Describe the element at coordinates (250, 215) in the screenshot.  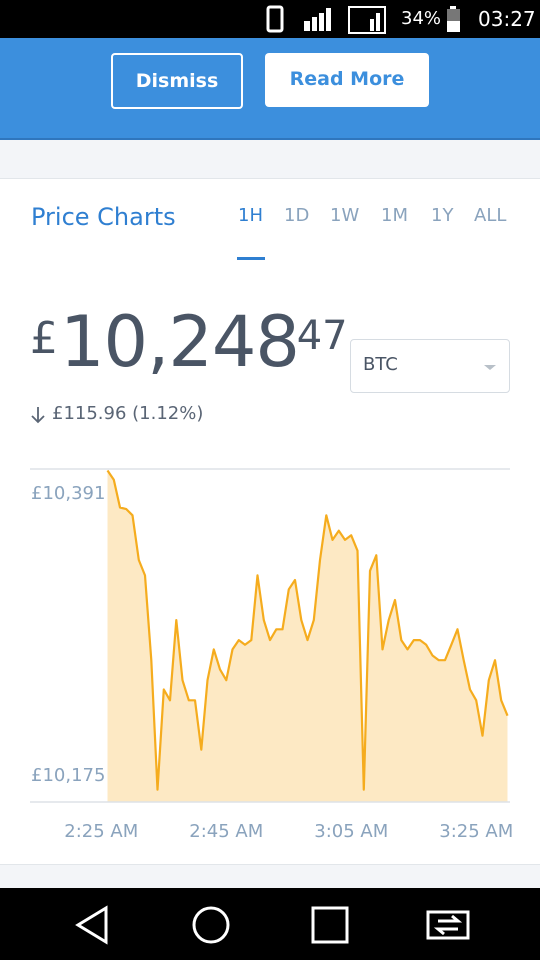
I see `tab: 1H` at that location.